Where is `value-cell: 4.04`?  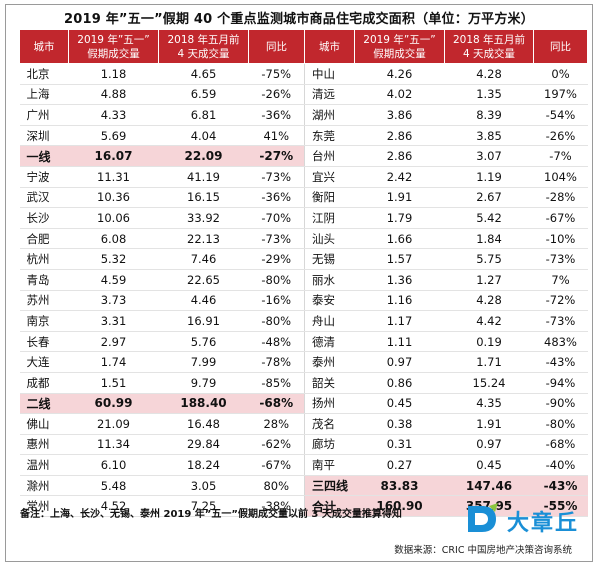
value-cell: 4.04 is located at coordinates (203, 136).